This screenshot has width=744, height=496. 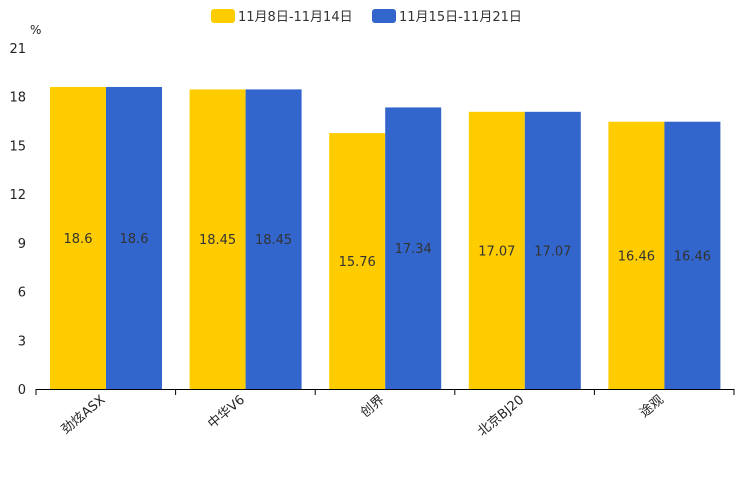 I want to click on legend: 11月8日-11月14日 11月15日-11月21日, so click(x=366, y=17).